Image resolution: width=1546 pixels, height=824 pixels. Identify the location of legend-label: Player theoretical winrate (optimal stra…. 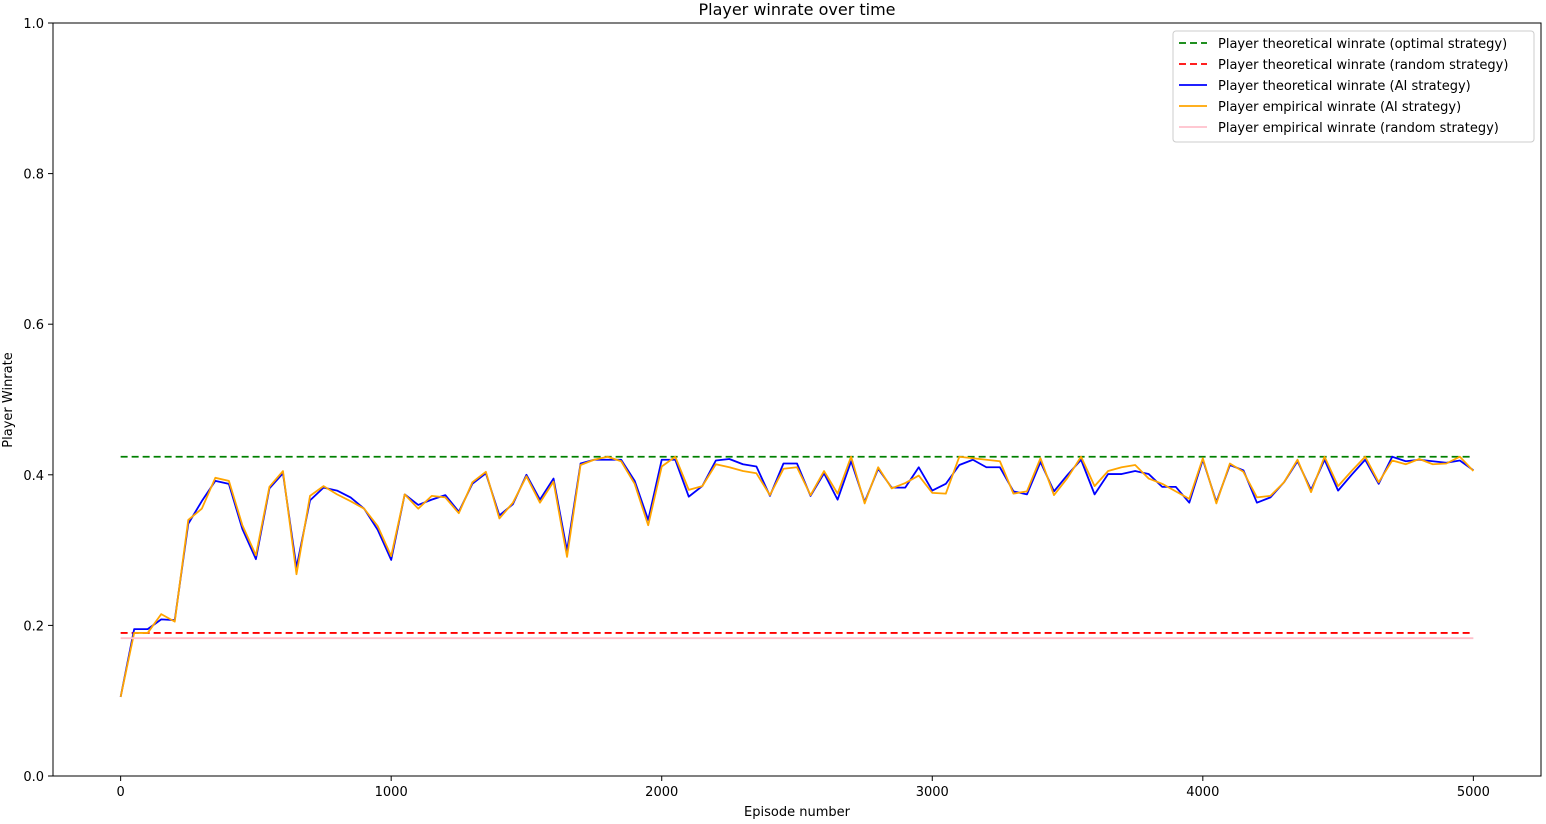
(1362, 44).